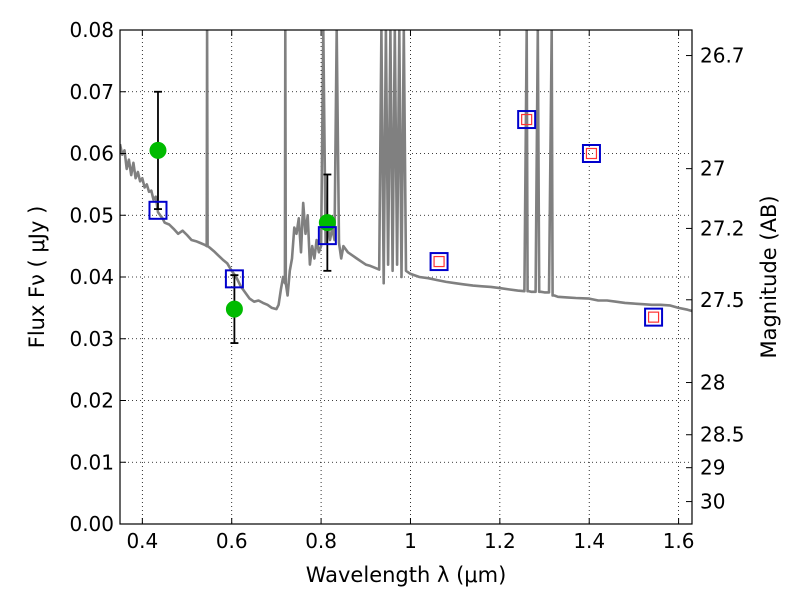 The height and width of the screenshot is (600, 800). What do you see at coordinates (91, 462) in the screenshot?
I see `y-tick-label: 0.01` at bounding box center [91, 462].